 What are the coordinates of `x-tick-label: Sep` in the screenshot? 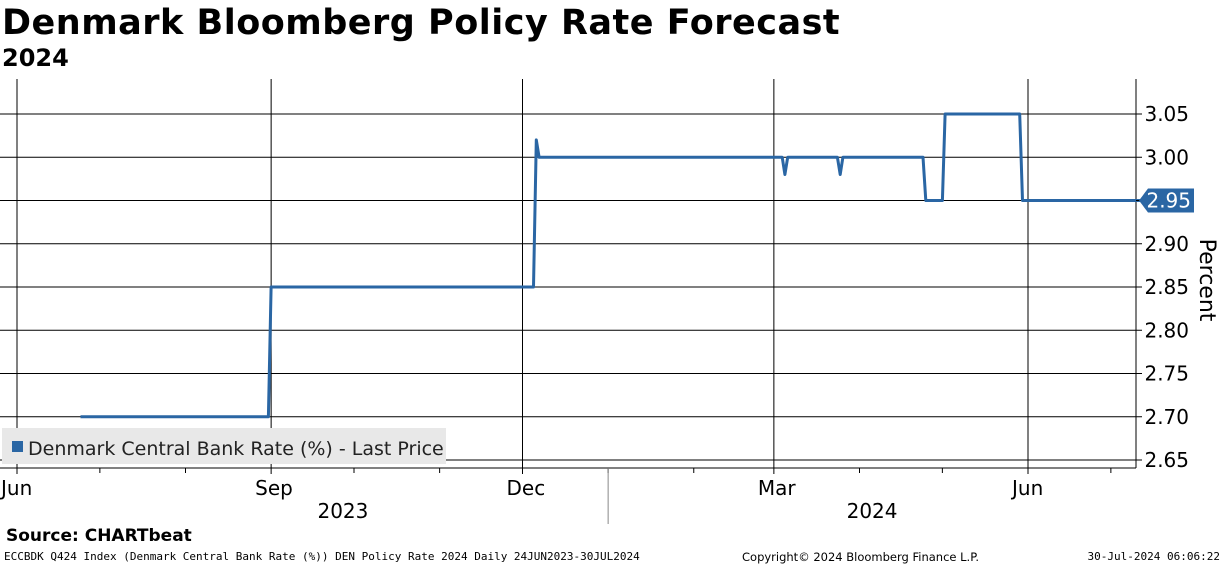 It's located at (274, 488).